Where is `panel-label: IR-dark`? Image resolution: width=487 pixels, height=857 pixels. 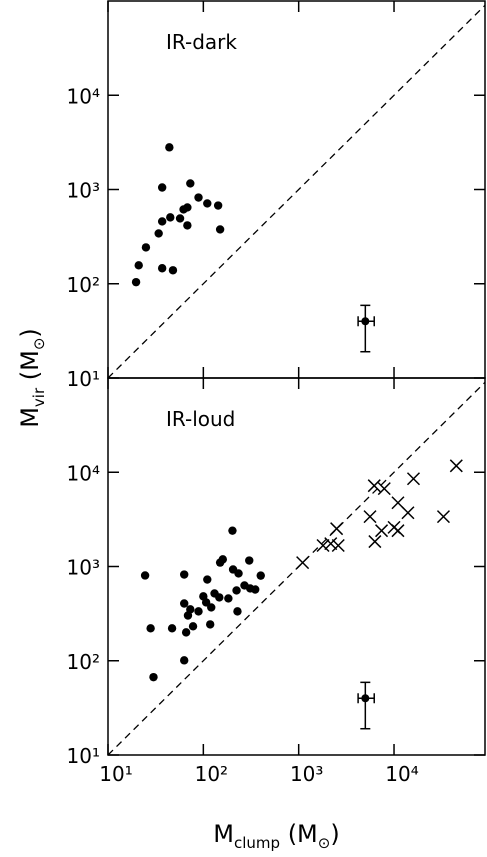
panel-label: IR-dark is located at coordinates (201, 42).